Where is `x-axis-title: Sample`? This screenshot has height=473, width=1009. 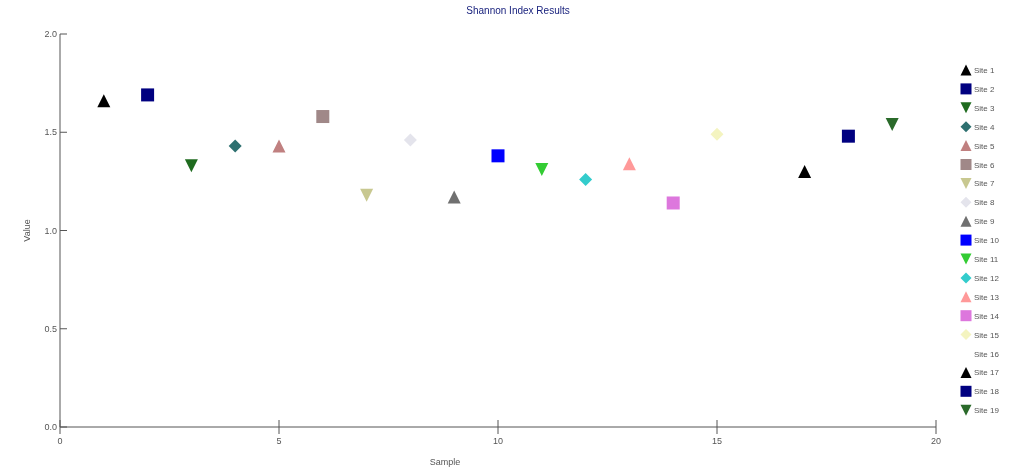
x-axis-title: Sample is located at coordinates (445, 462).